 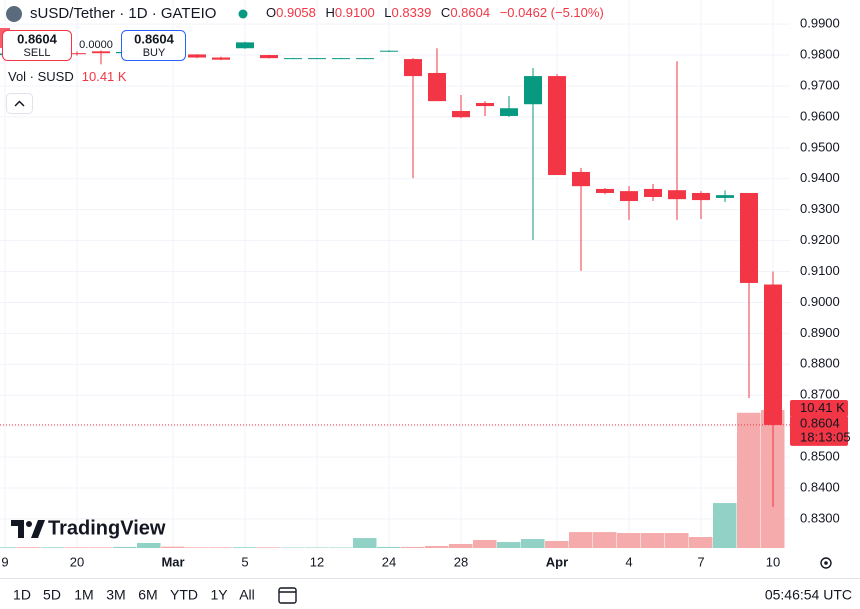 What do you see at coordinates (773, 561) in the screenshot?
I see `x-tick-label: 10` at bounding box center [773, 561].